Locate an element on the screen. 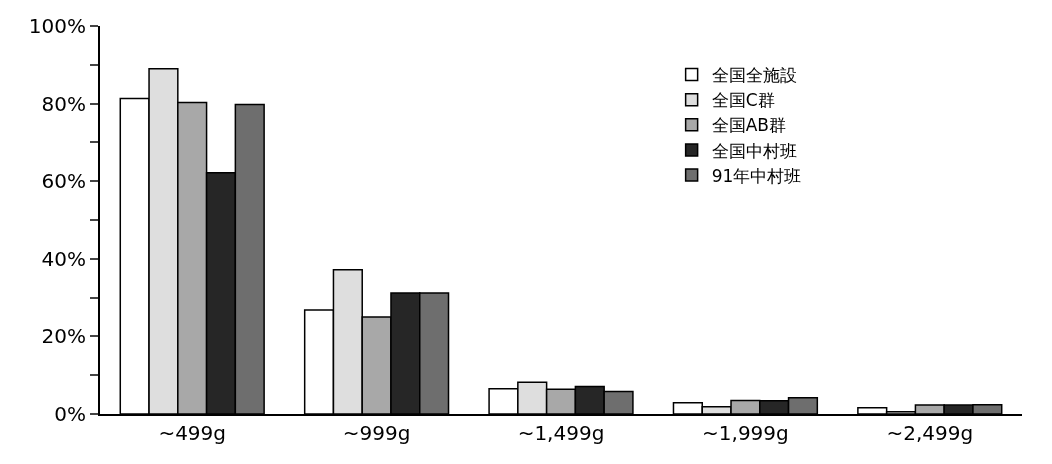  legend-label: 全国全施設 is located at coordinates (754, 75).